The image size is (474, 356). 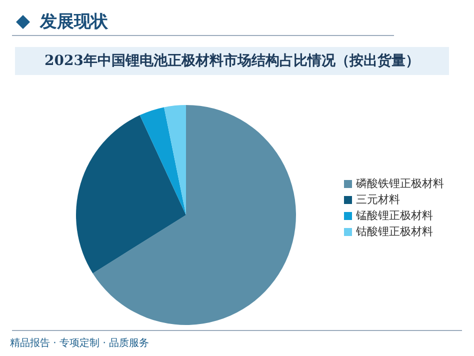 I want to click on chart-title: 2023年中国锂电池正极材料市场结构占比情况（按出货量）, so click(x=232, y=61).